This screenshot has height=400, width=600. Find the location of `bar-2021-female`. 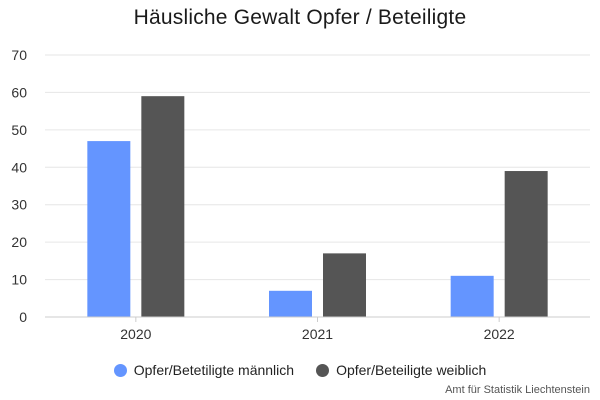

bar-2021-female is located at coordinates (344, 285).